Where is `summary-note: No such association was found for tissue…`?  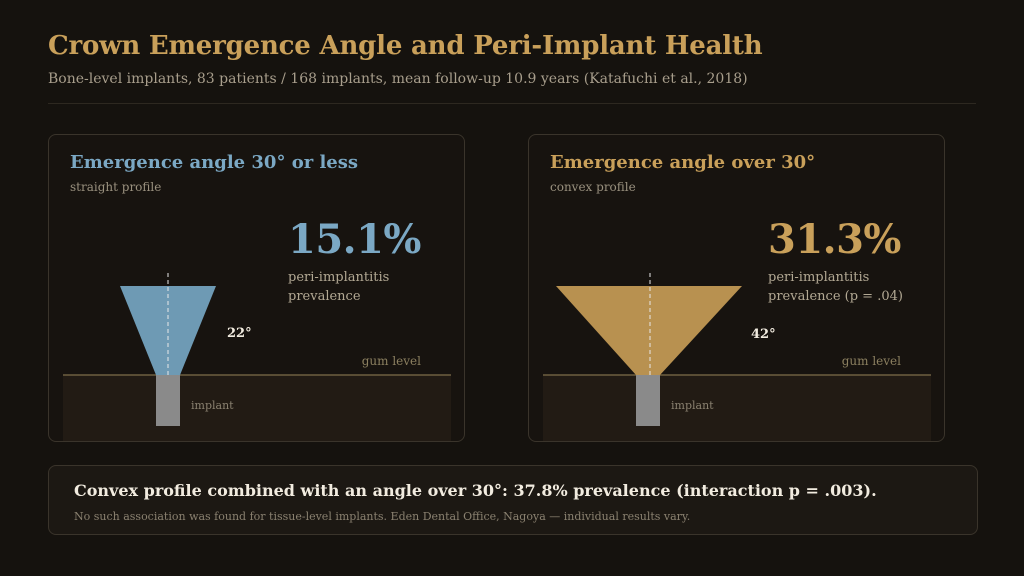
summary-note: No such association was found for tissue… is located at coordinates (382, 516).